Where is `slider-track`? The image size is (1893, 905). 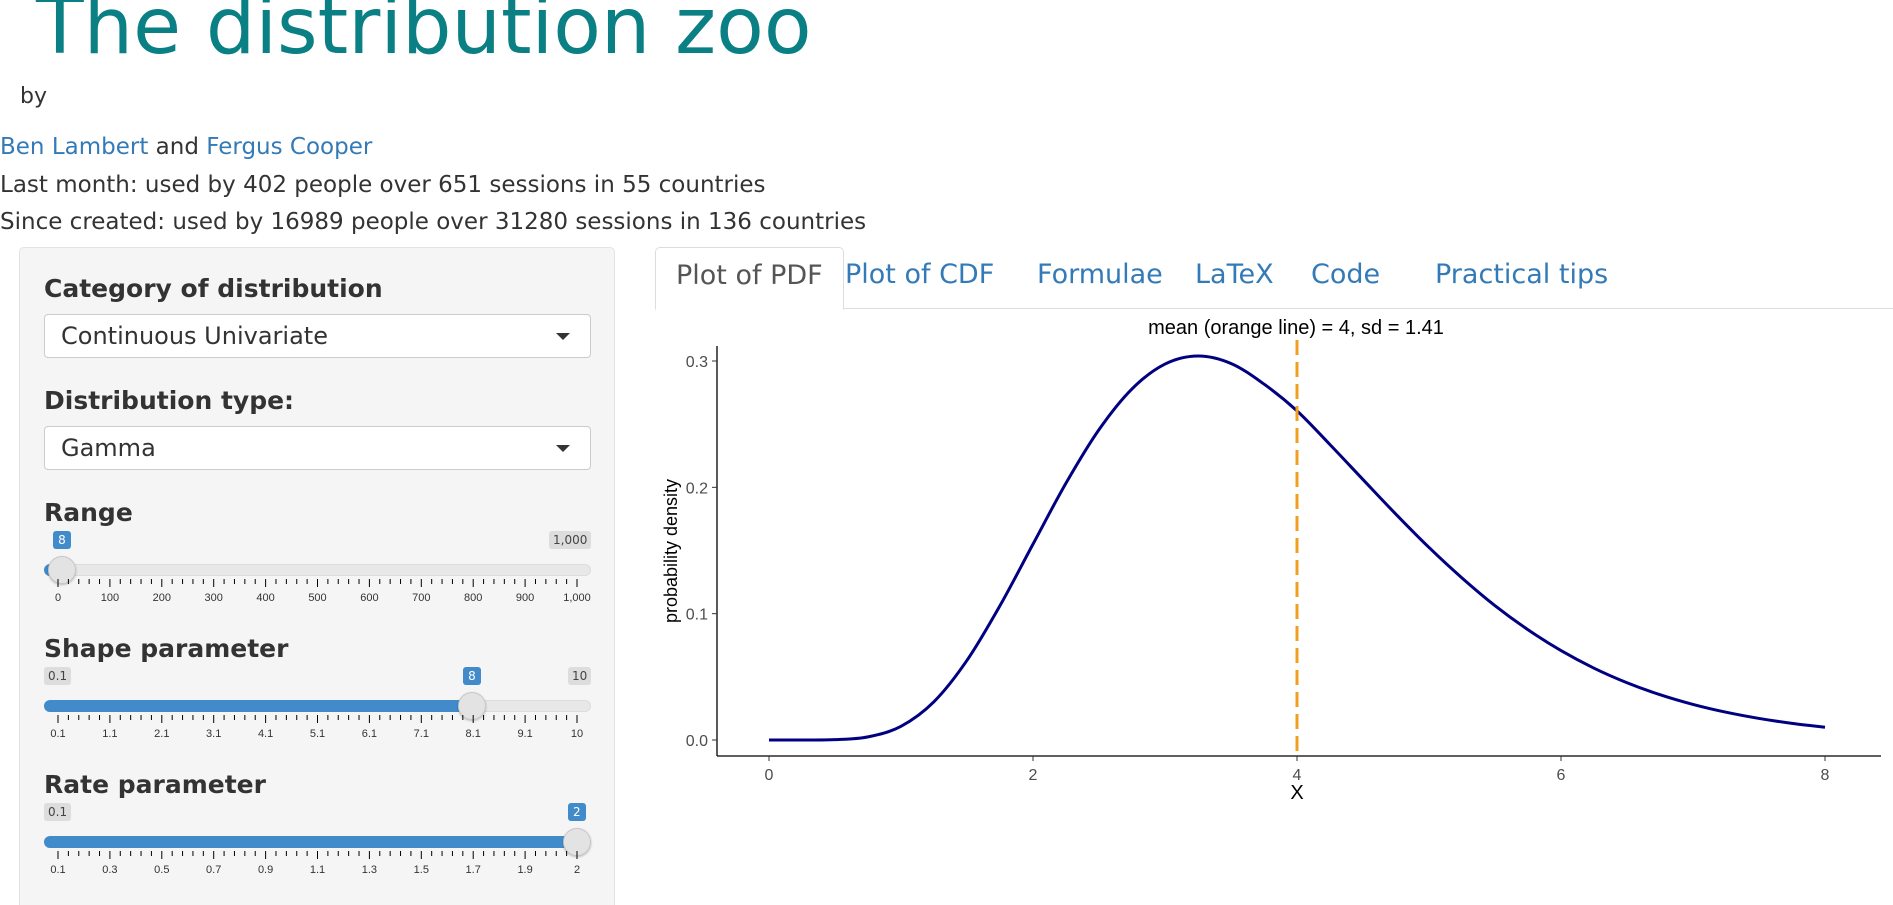 slider-track is located at coordinates (317, 570).